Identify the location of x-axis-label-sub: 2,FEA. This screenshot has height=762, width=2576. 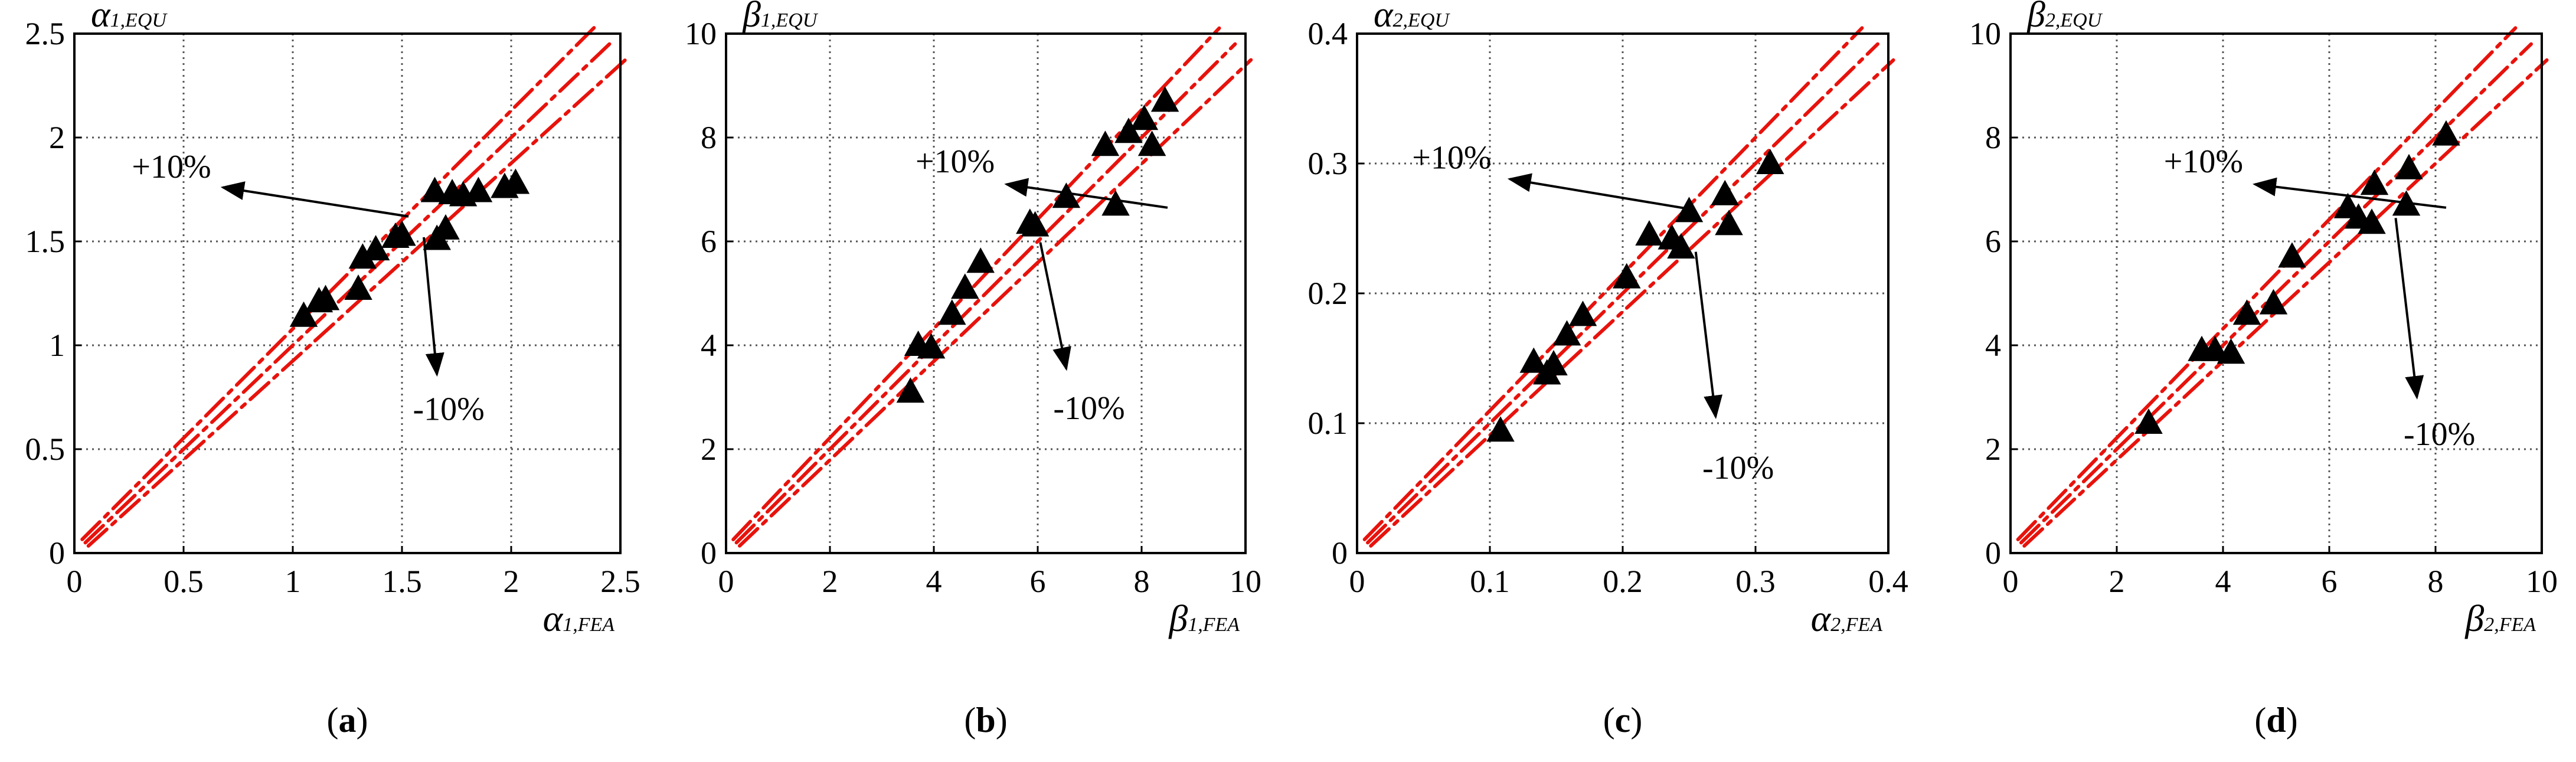
(2510, 625).